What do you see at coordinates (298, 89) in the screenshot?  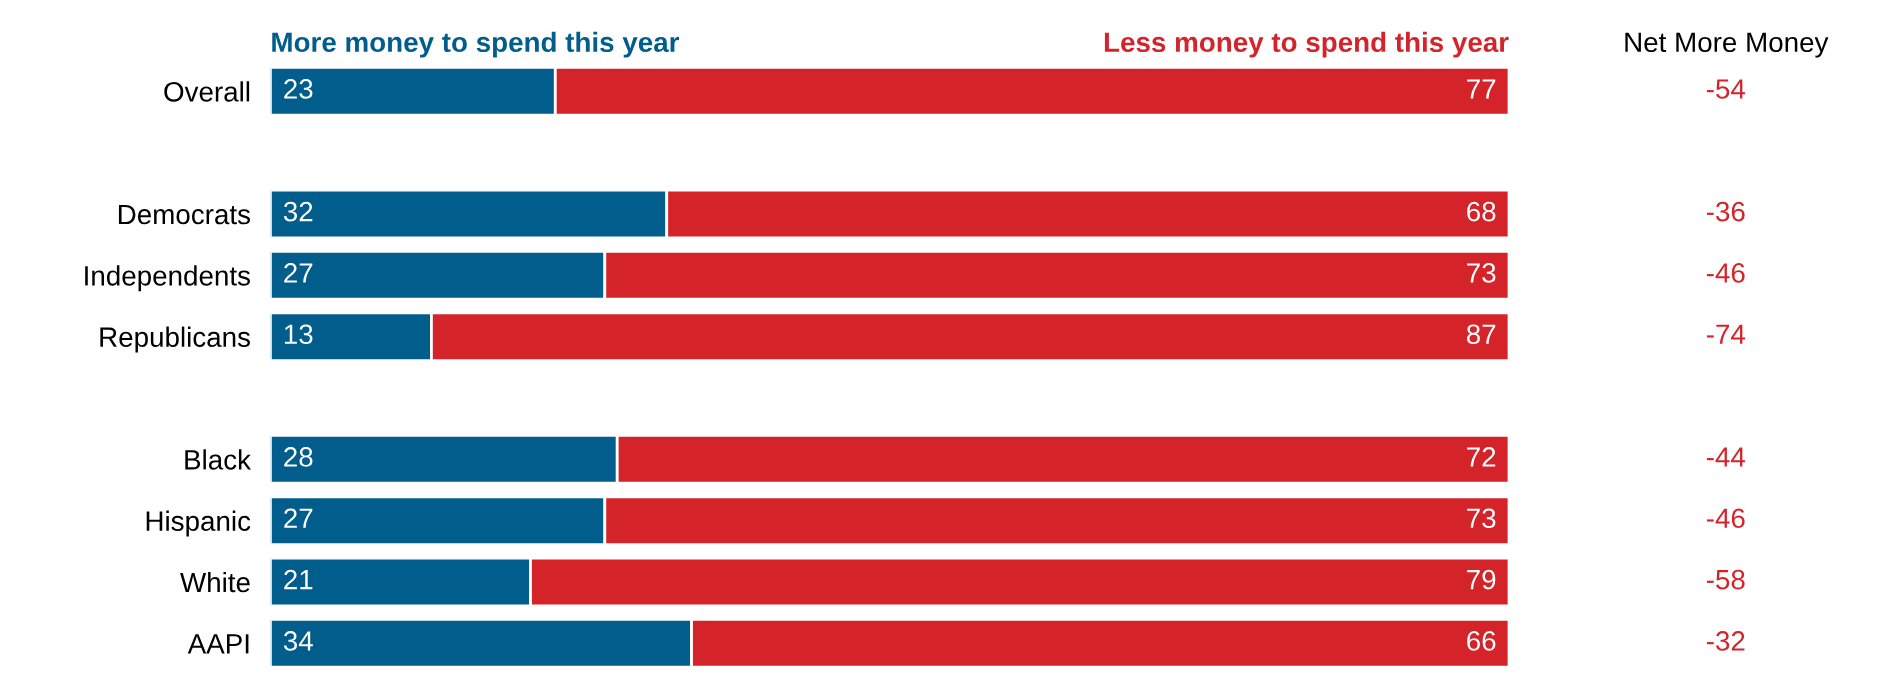 I see `data-label: 23` at bounding box center [298, 89].